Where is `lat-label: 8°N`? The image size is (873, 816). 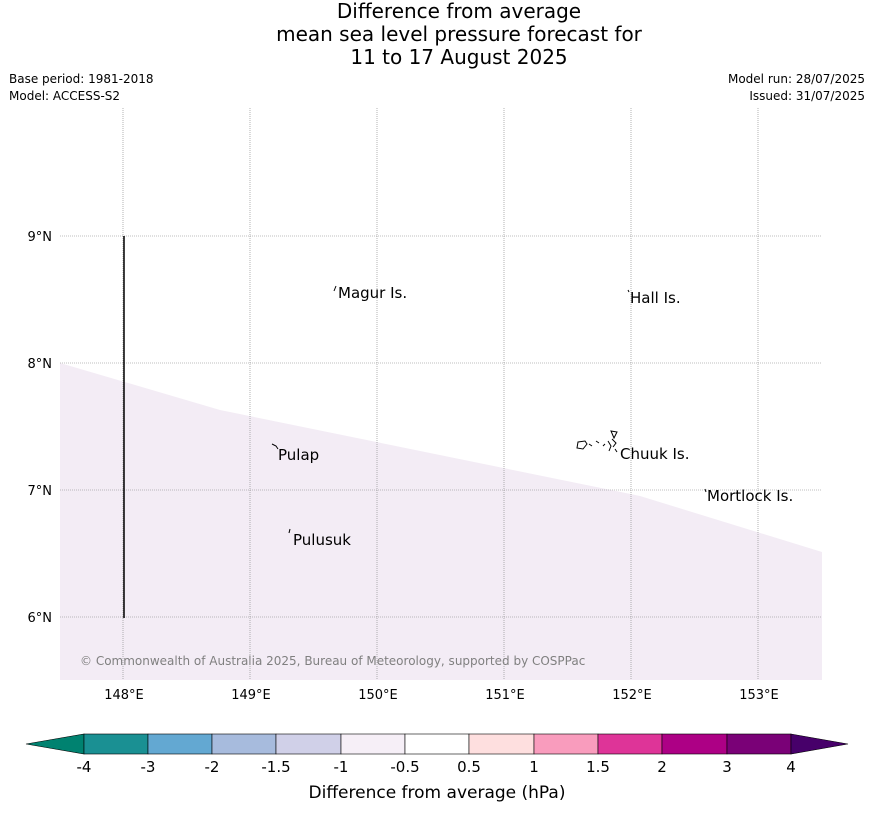 lat-label: 8°N is located at coordinates (40, 364).